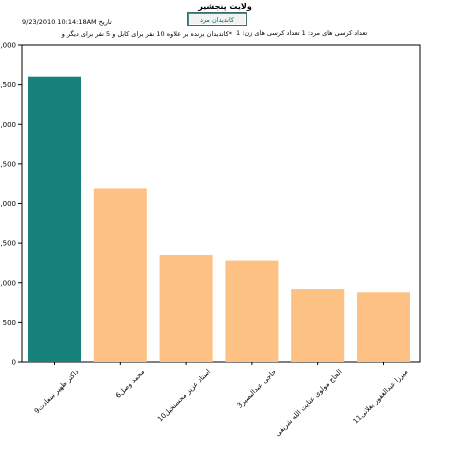  What do you see at coordinates (9, 323) in the screenshot?
I see `y-tick-label: 500` at bounding box center [9, 323].